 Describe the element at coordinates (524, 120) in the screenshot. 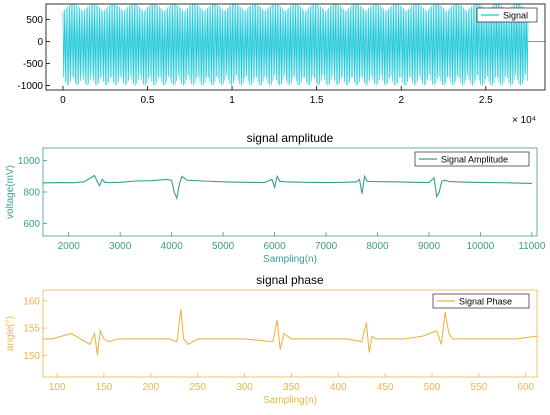

I see `x-exponent-label: × 10⁴` at that location.